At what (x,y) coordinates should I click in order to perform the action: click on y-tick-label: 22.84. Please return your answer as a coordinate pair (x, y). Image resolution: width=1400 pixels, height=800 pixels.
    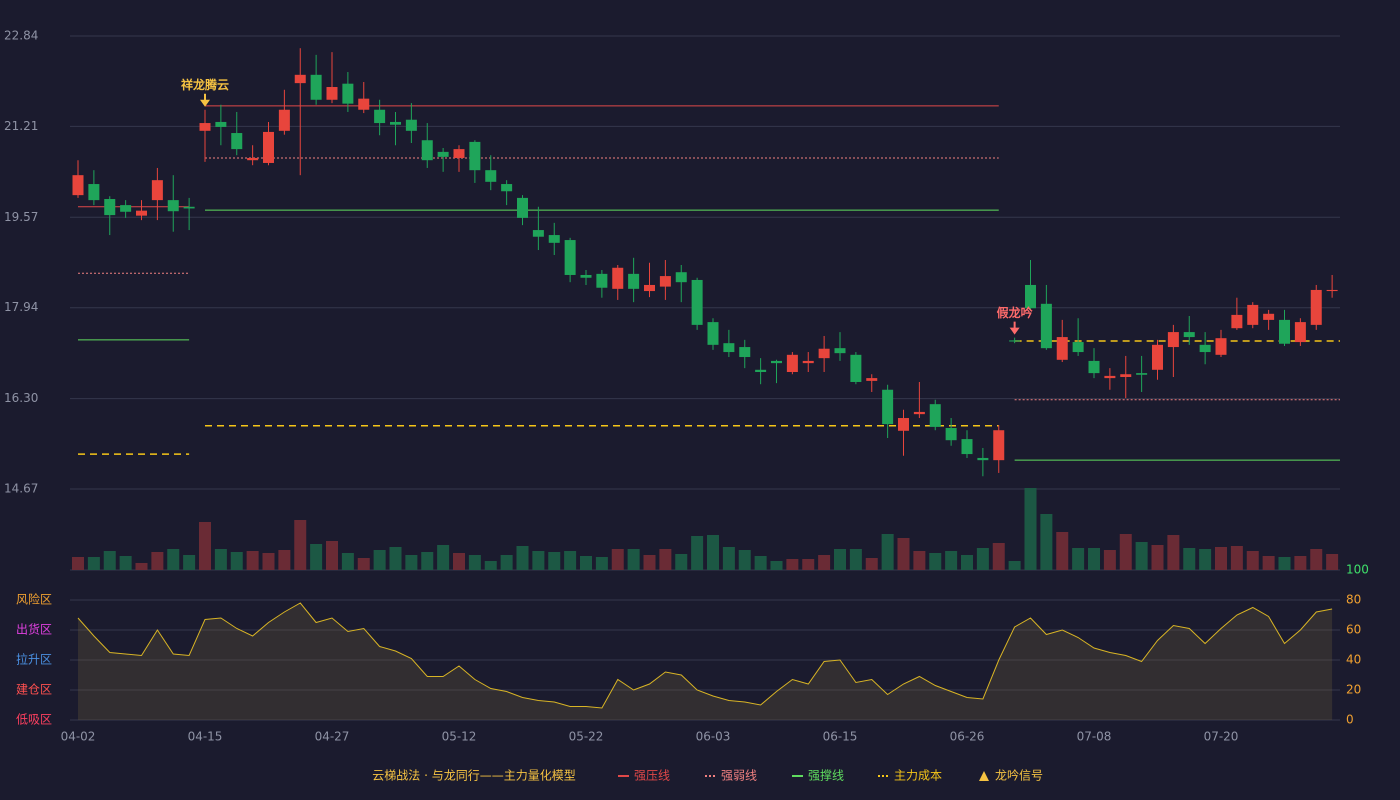
    Looking at the image, I should click on (21, 36).